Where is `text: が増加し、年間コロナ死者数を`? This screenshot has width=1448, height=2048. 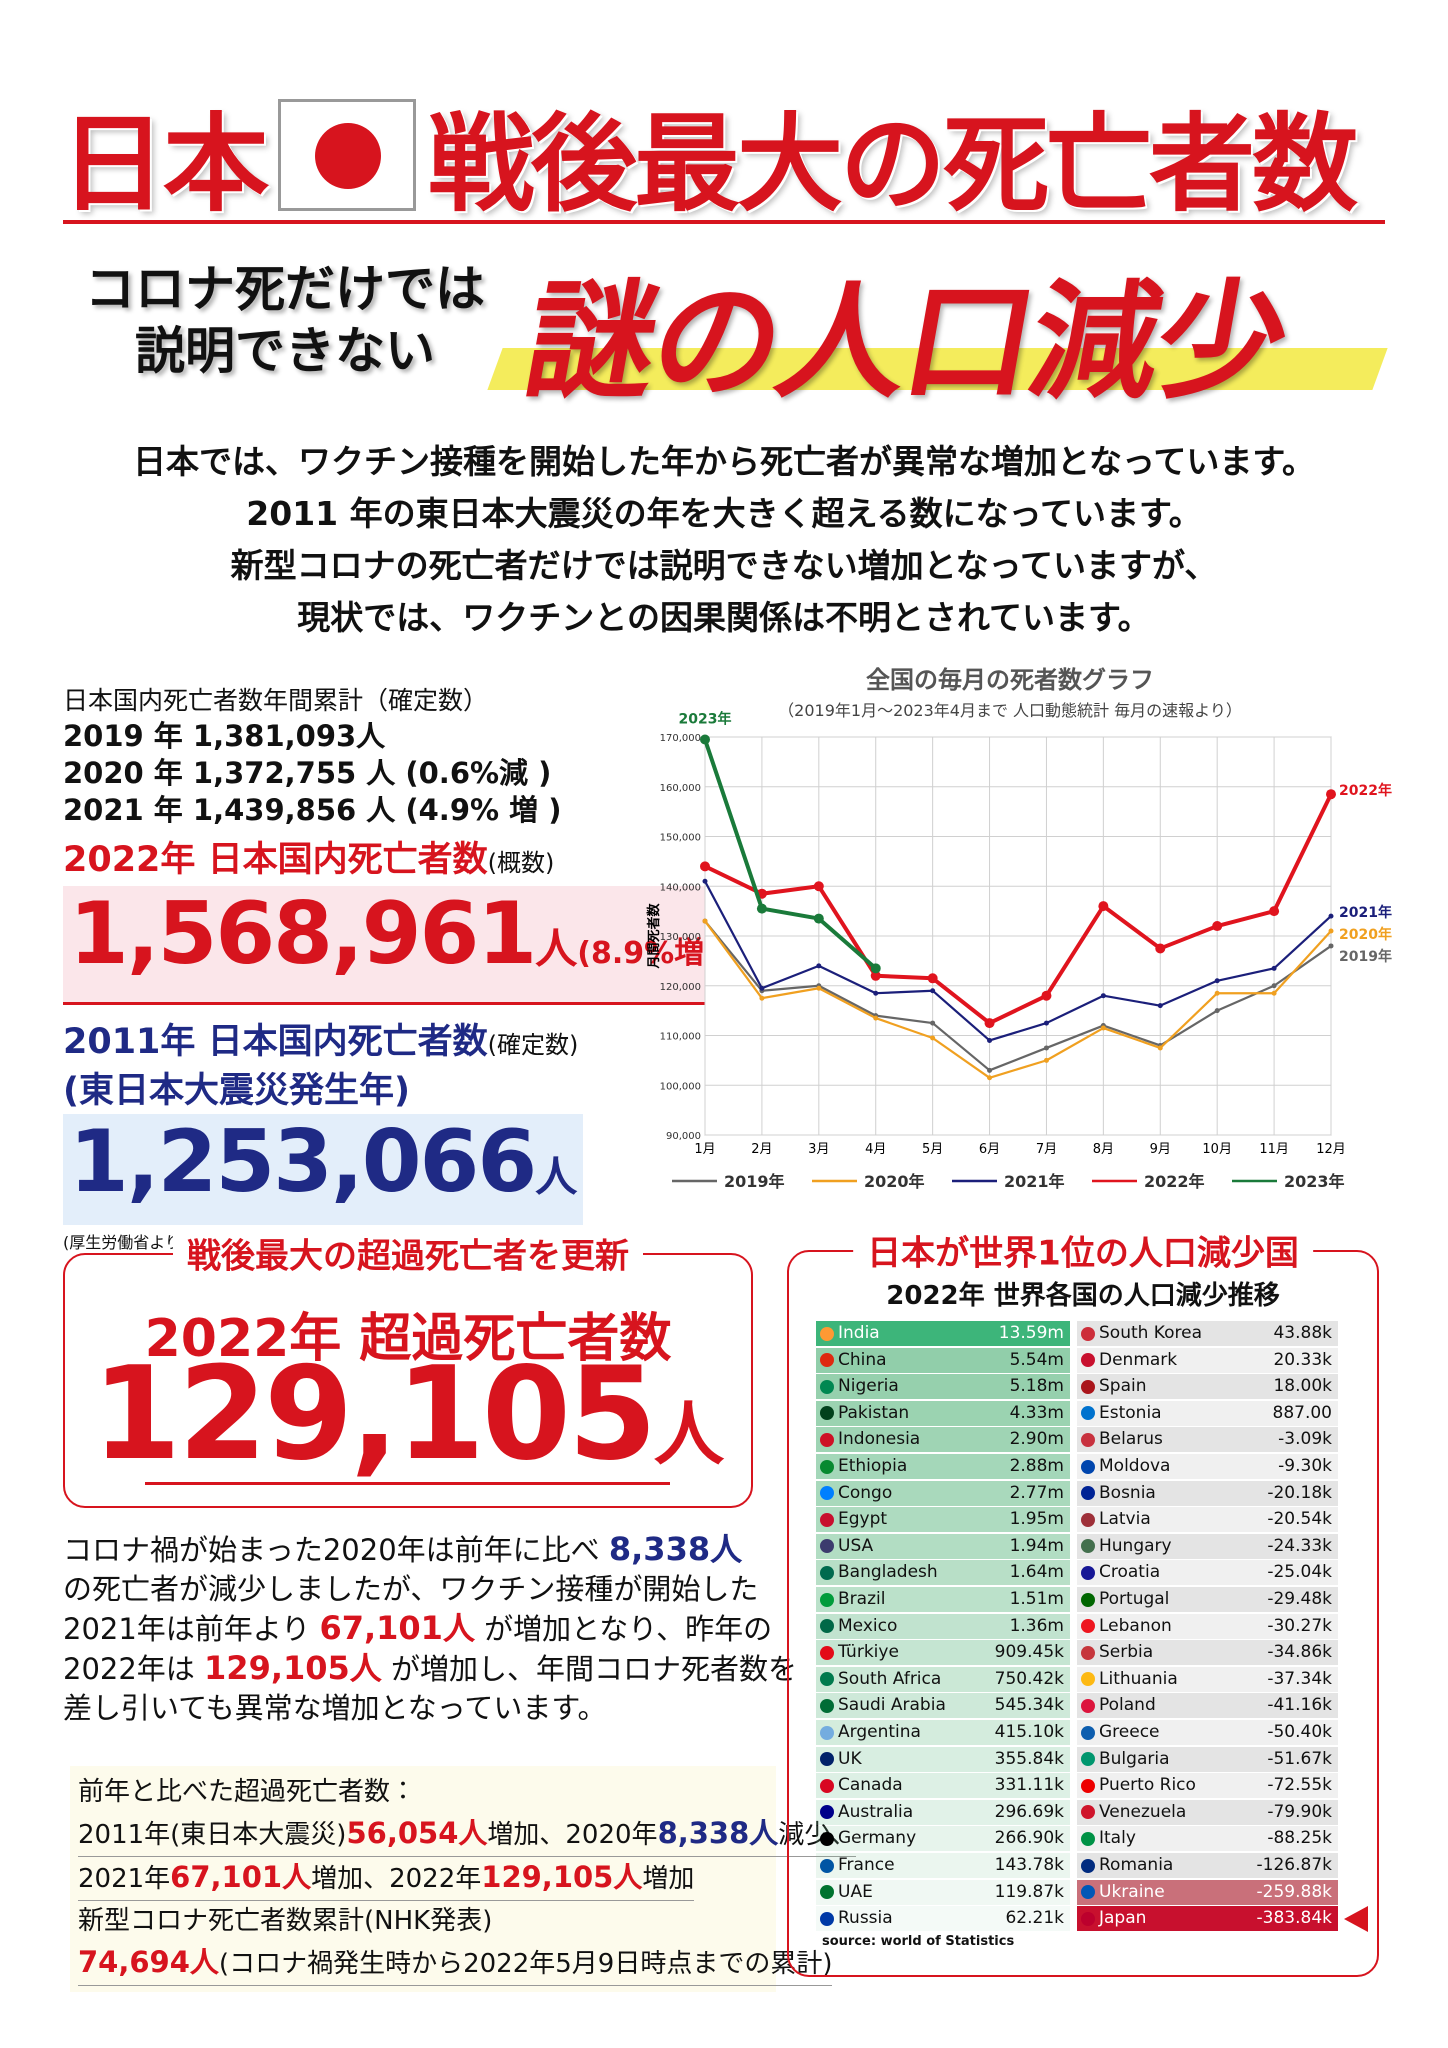 text: が増加し、年間コロナ死者数を is located at coordinates (589, 1669).